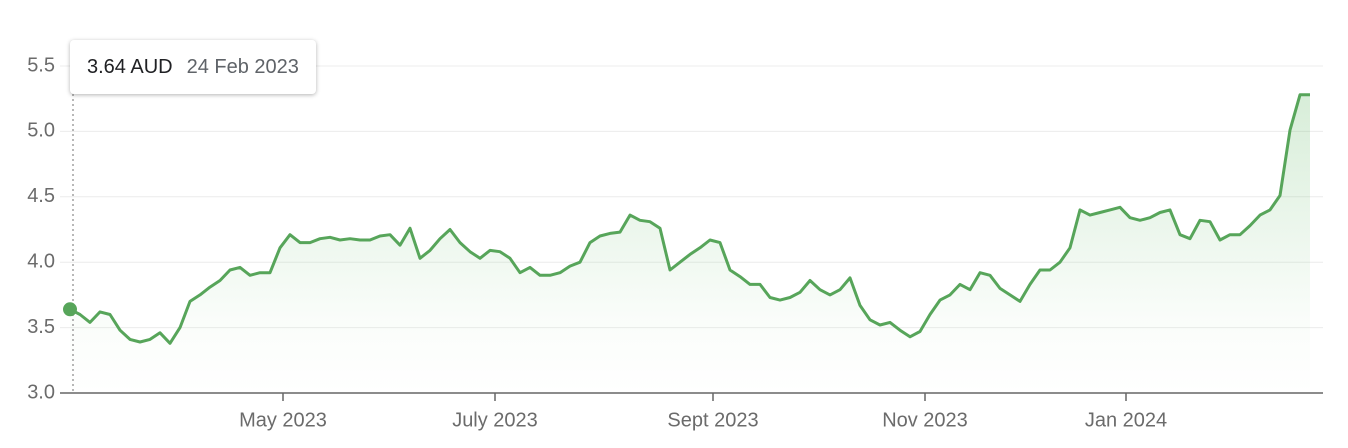 The image size is (1348, 448). I want to click on y-tick-label: 3.5, so click(41, 327).